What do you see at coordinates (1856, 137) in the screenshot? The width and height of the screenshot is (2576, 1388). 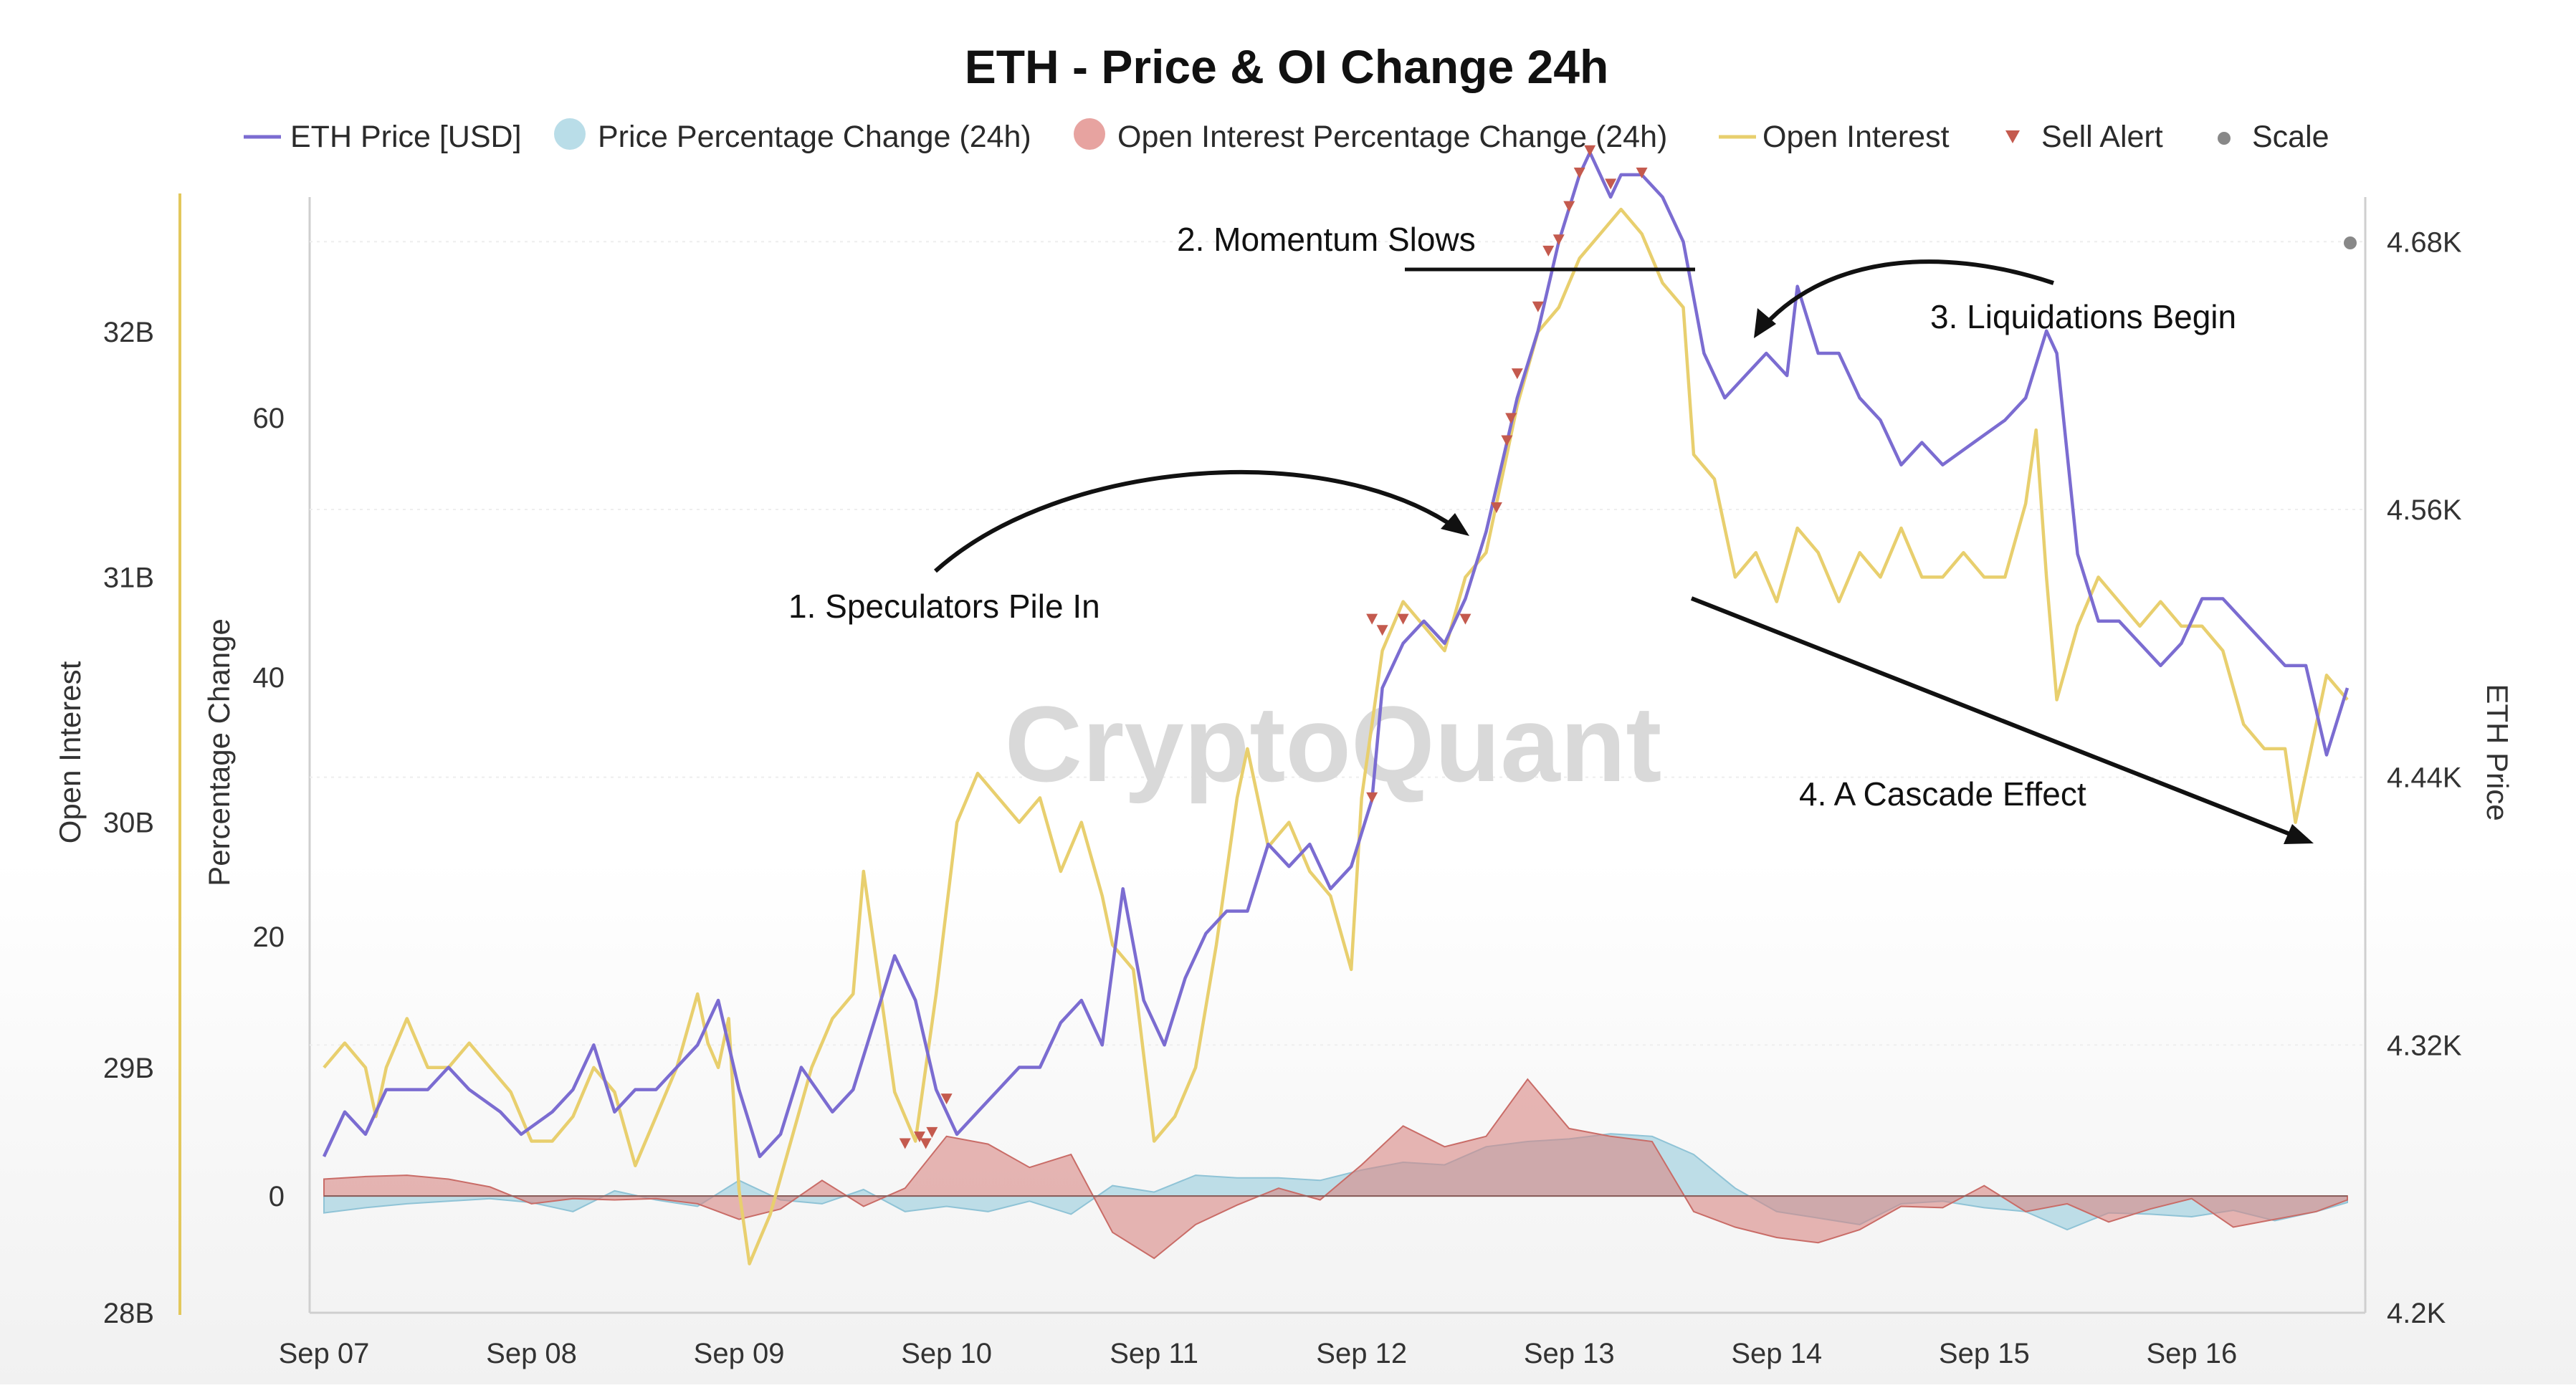 I see `legend-label-open-interest: Open Interest` at bounding box center [1856, 137].